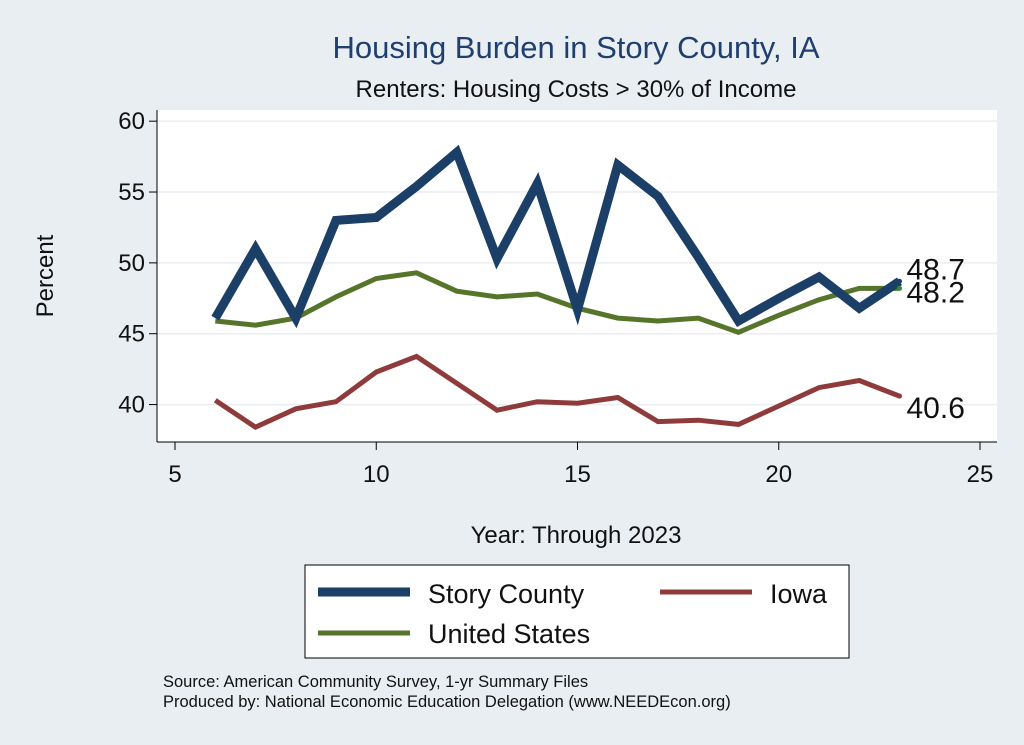  Describe the element at coordinates (45, 275) in the screenshot. I see `y-axis-label: Percent` at that location.